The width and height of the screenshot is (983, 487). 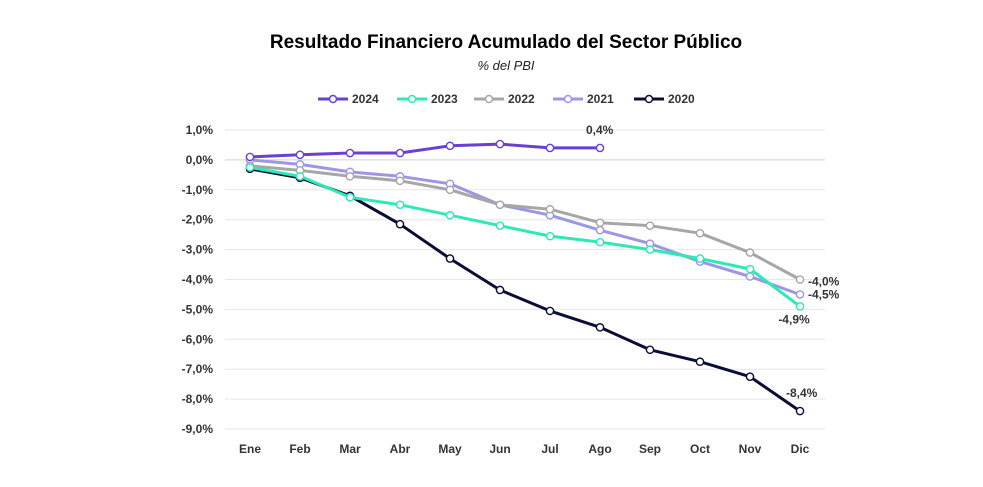 I want to click on point-2020-Oct, so click(x=700, y=362).